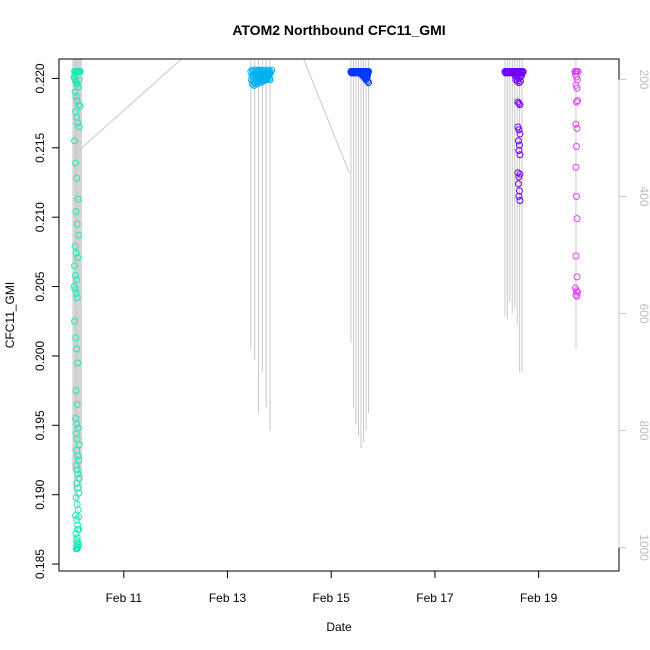  What do you see at coordinates (643, 79) in the screenshot?
I see `secondary-y-tick-label: 200` at bounding box center [643, 79].